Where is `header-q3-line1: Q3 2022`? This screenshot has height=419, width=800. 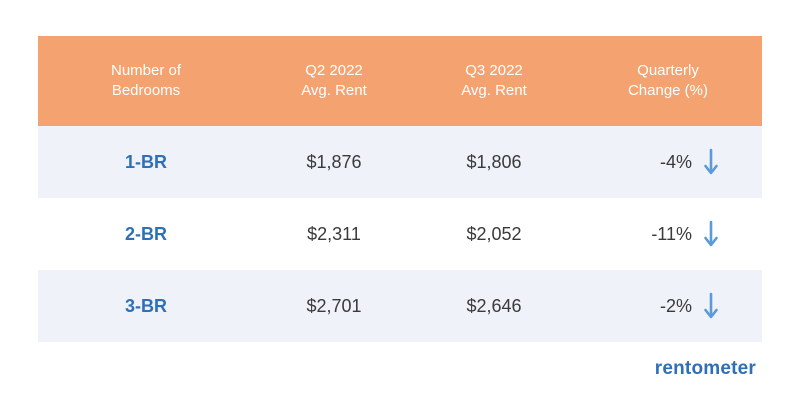
header-q3-line1: Q3 2022 is located at coordinates (494, 70).